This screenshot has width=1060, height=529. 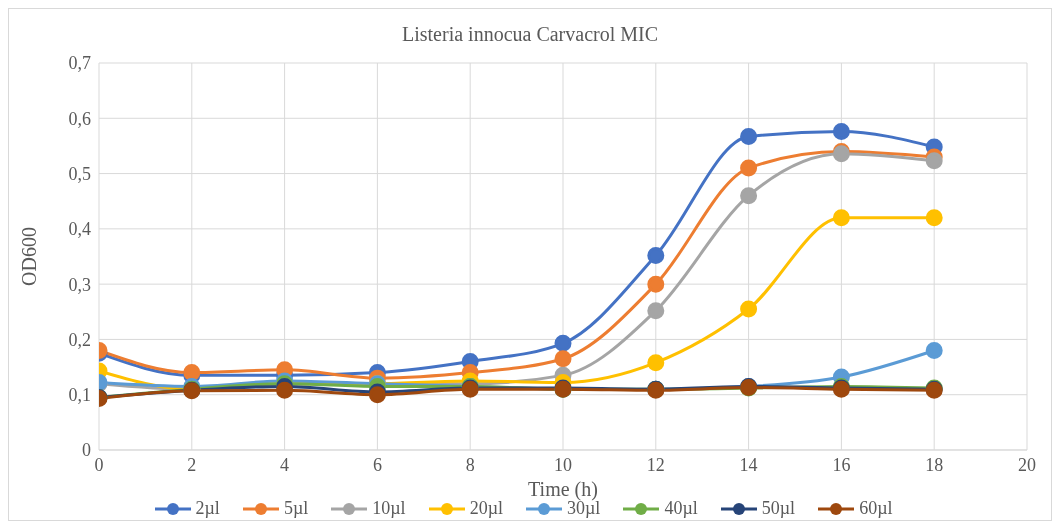 What do you see at coordinates (79, 229) in the screenshot?
I see `y-tick-label: 0,4` at bounding box center [79, 229].